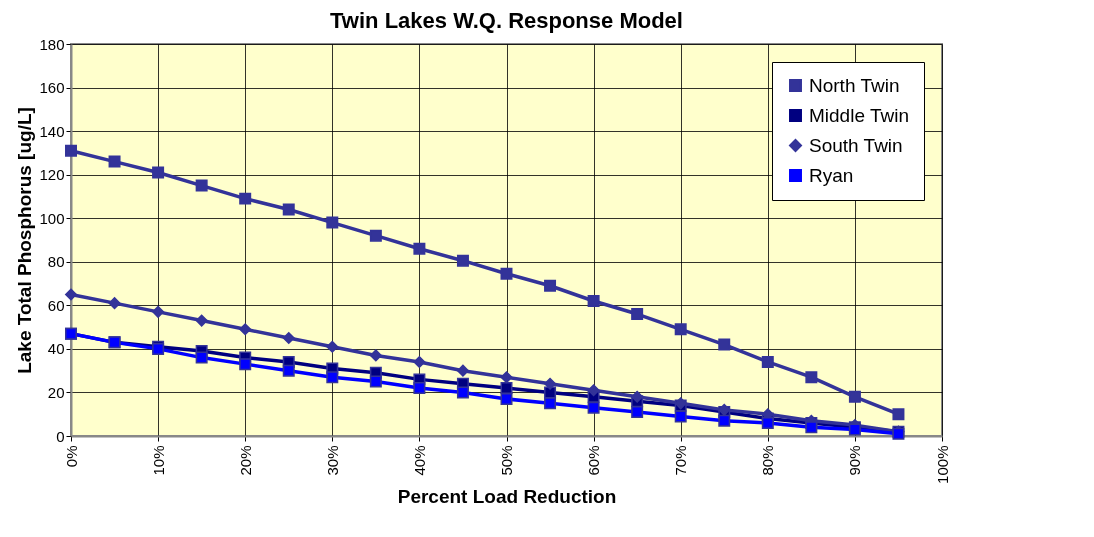  What do you see at coordinates (25, 240) in the screenshot?
I see `y-axis-title: Lake Total Phosphorus [ug/L]` at bounding box center [25, 240].